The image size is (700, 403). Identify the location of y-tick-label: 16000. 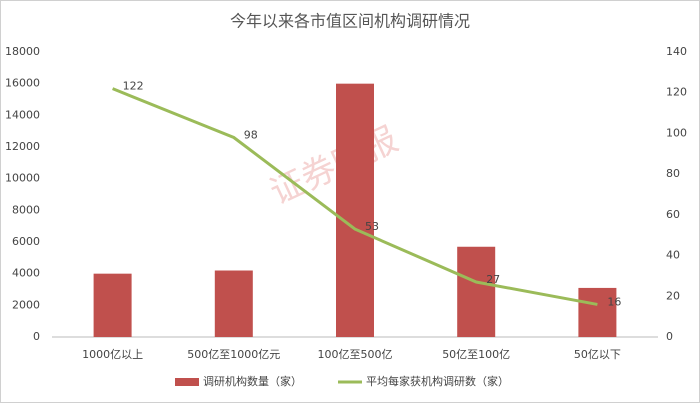
(22, 83).